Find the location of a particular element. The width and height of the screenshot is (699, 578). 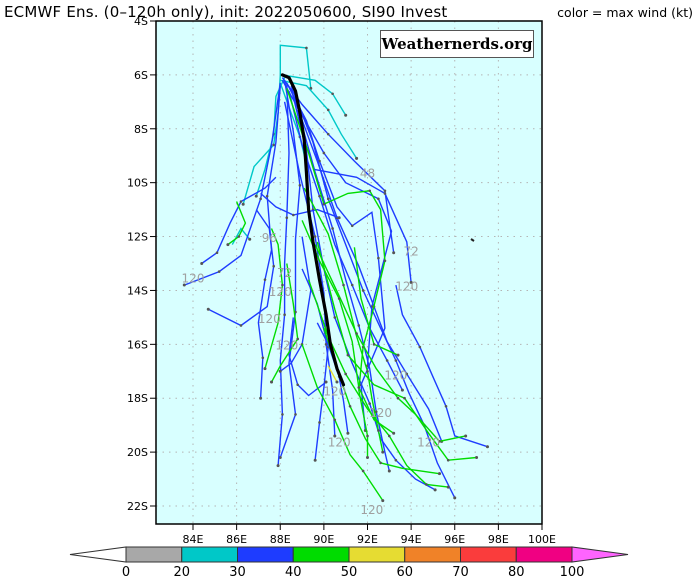

colorbar-tick-label: 60 is located at coordinates (404, 571).